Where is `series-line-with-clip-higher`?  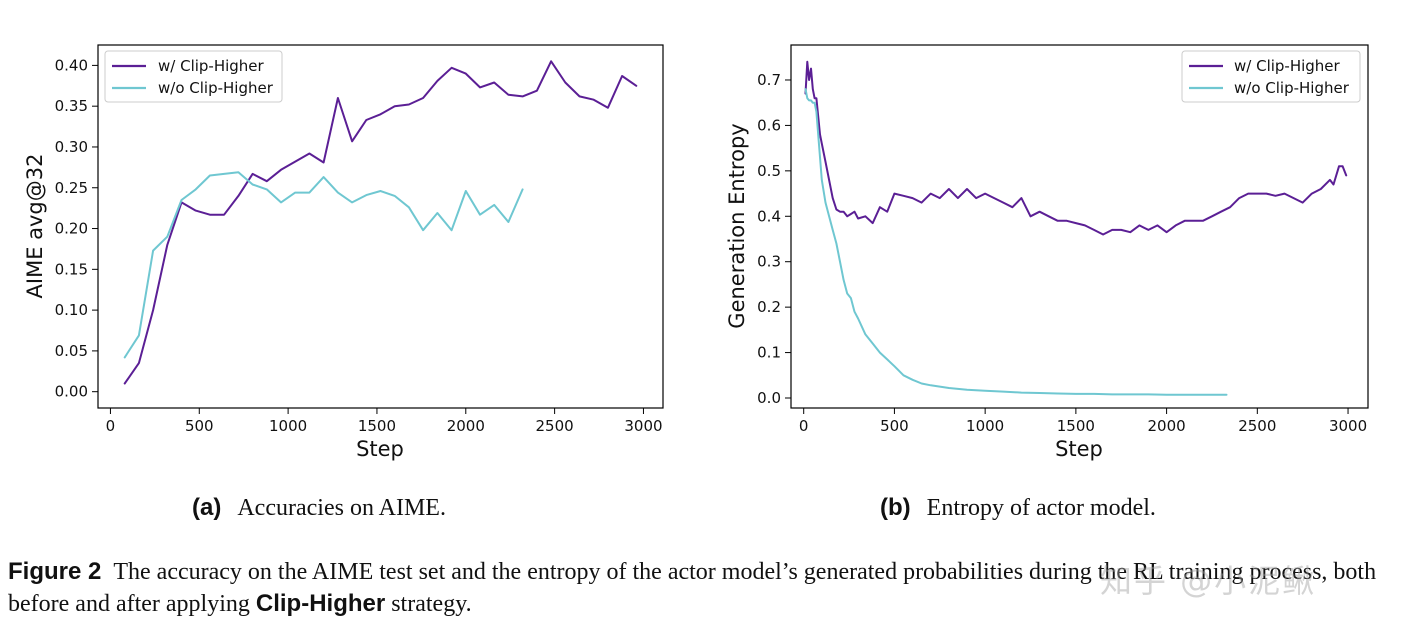
series-line-with-clip-higher is located at coordinates (1076, 148).